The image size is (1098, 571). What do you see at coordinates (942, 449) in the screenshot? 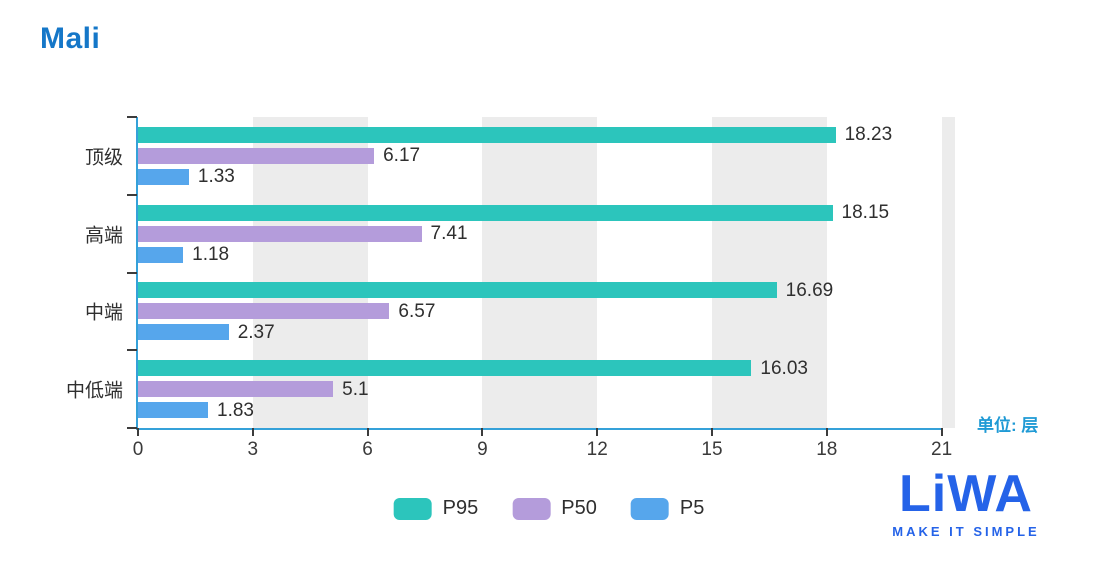
I see `x-axis-tick-label: 21` at bounding box center [942, 449].